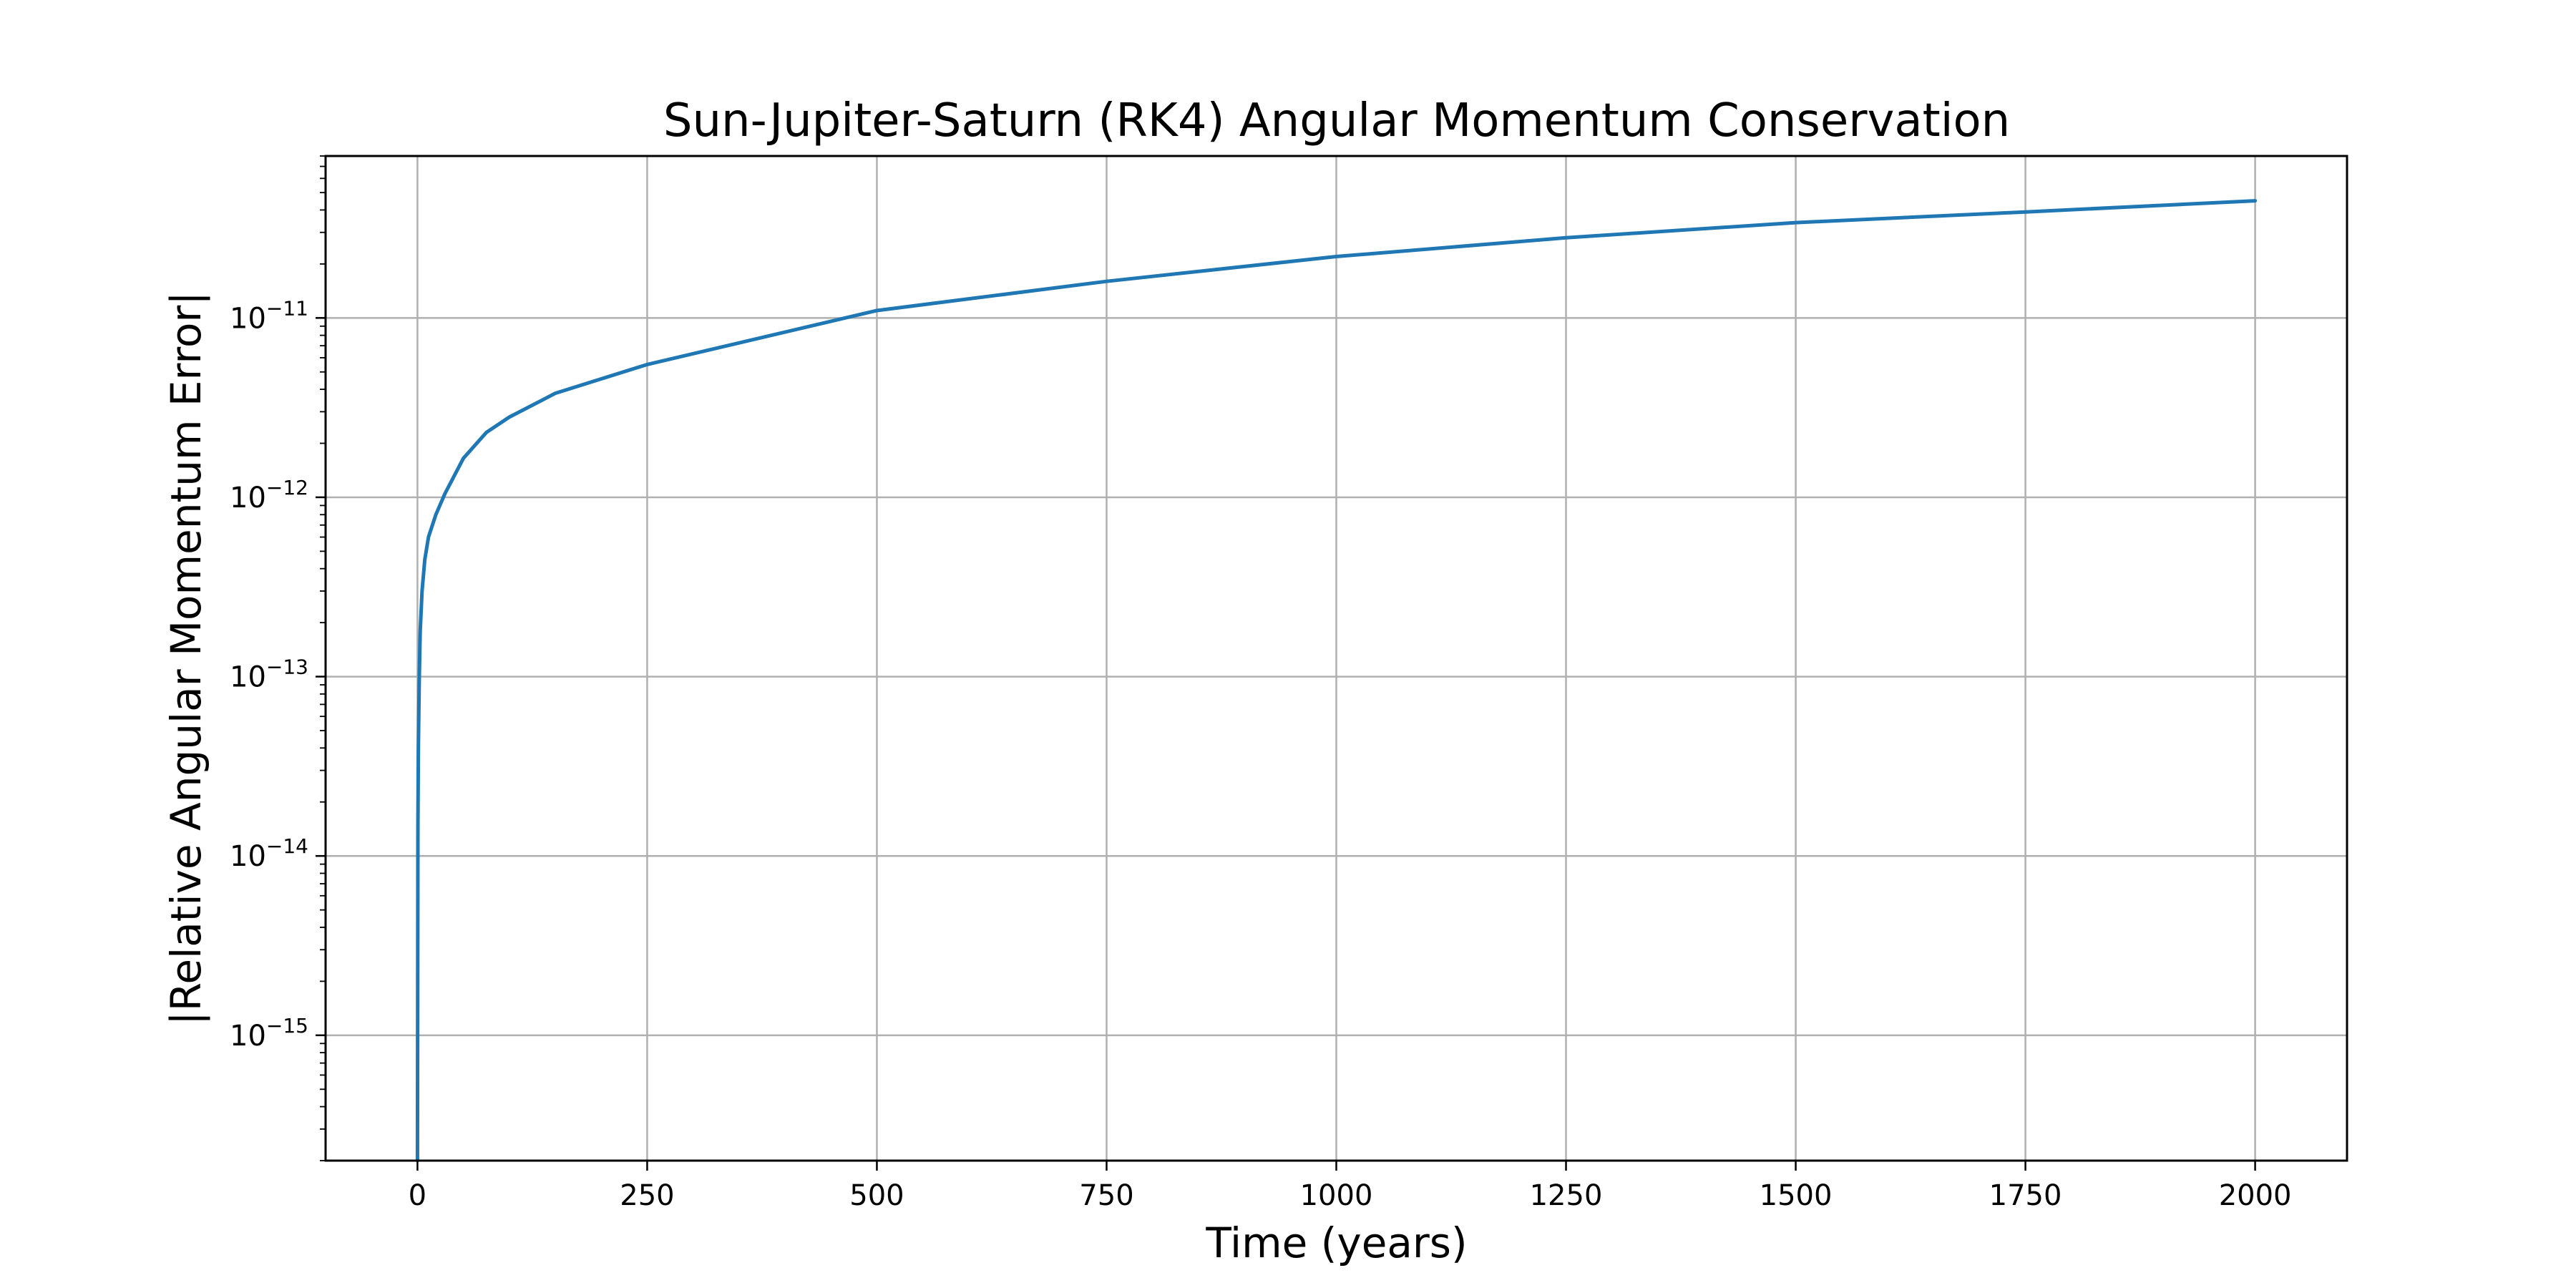 The width and height of the screenshot is (2576, 1288). Describe the element at coordinates (1106, 1195) in the screenshot. I see `x-tick-label: 750` at that location.